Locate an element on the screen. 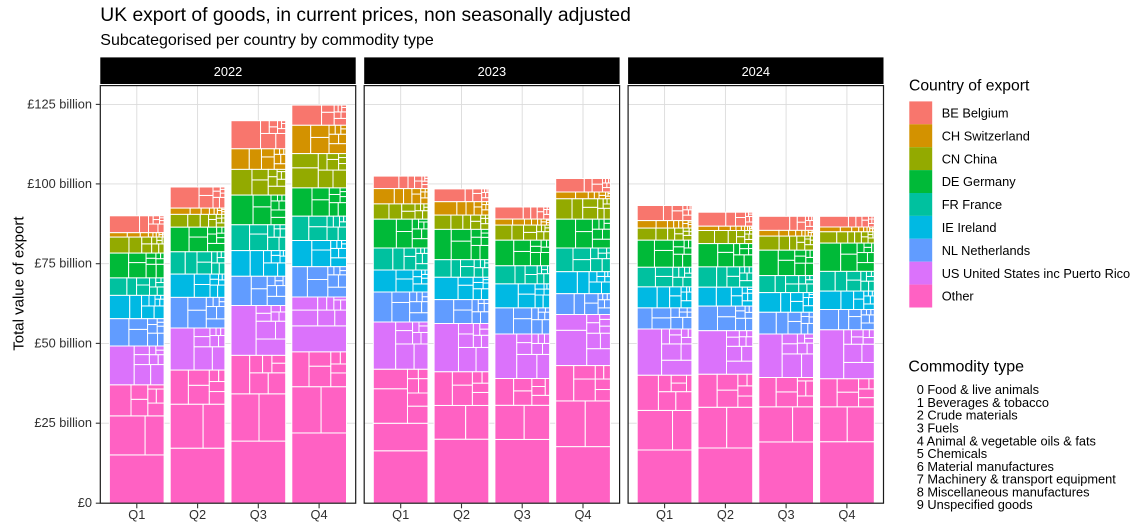  svg-text: 2022 is located at coordinates (228, 71).